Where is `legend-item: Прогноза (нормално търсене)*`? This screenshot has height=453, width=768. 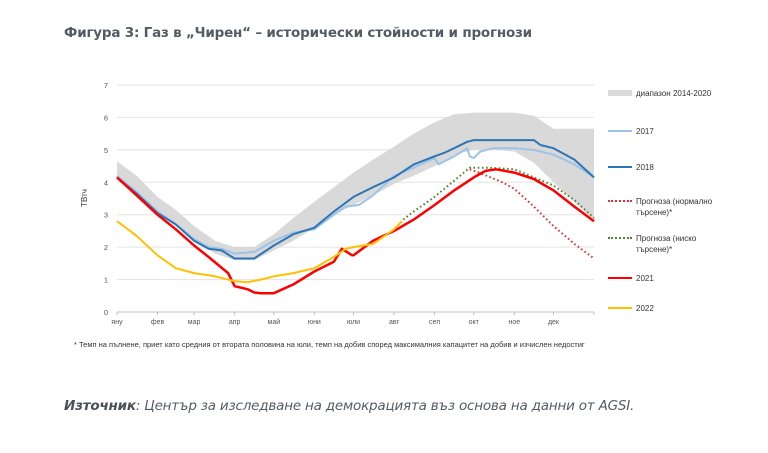 legend-item: Прогноза (нормално търсене)* is located at coordinates (667, 207).